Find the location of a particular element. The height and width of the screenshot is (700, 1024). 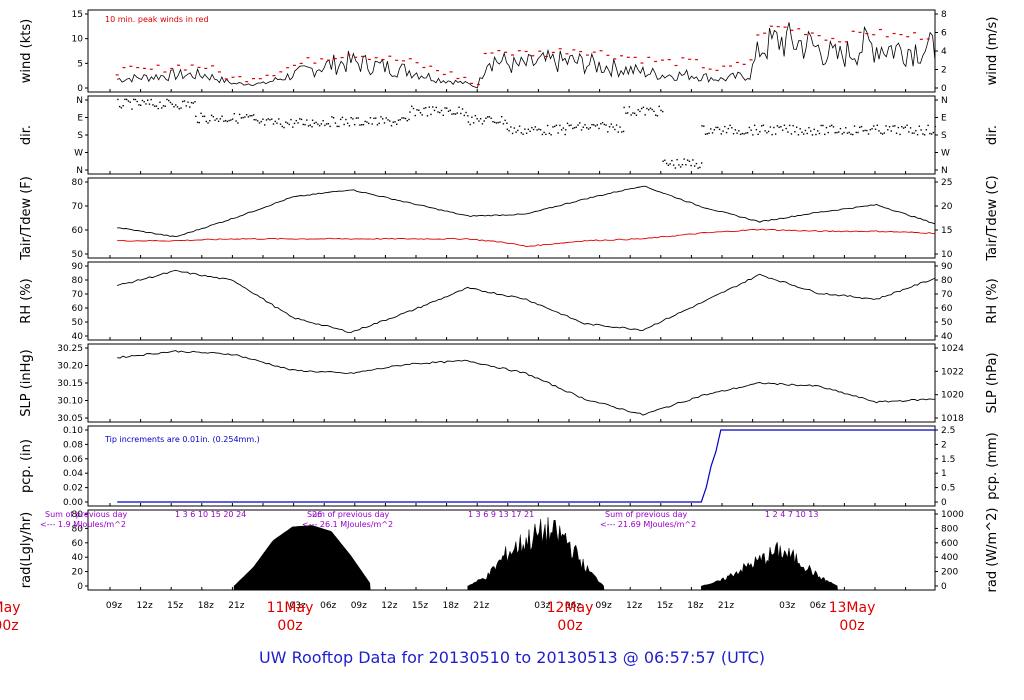

rad-hour-ticks: 1 3 6 10 15 20 24 is located at coordinates (210, 514).